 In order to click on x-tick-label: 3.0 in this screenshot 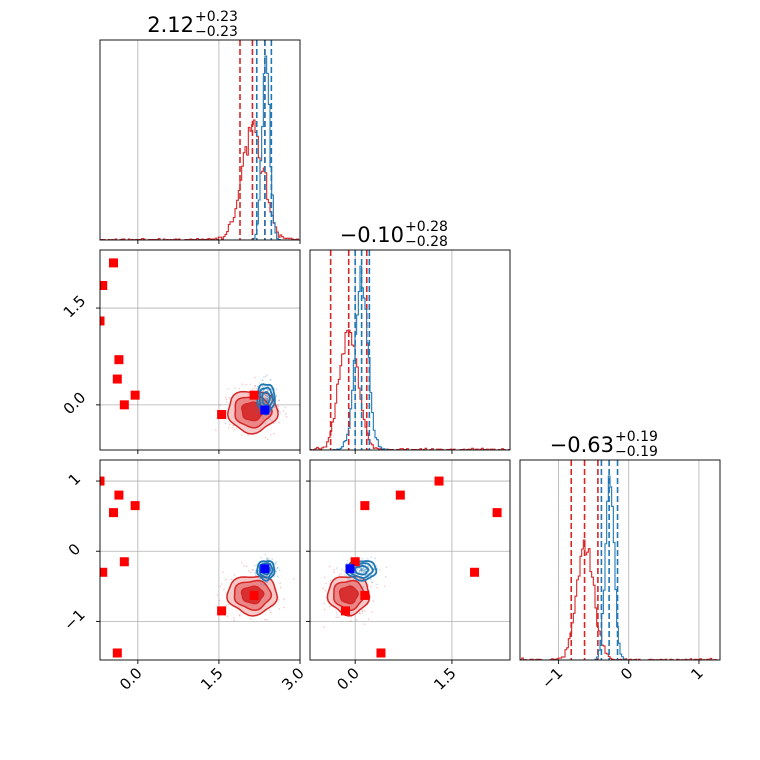, I will do `click(293, 679)`.